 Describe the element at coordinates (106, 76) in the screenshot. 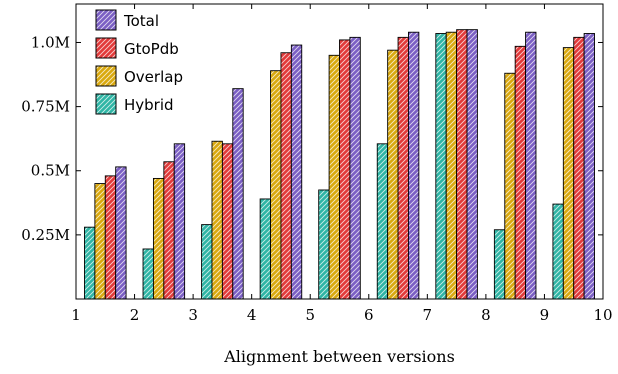

I see `legend-swatch-overlap` at that location.